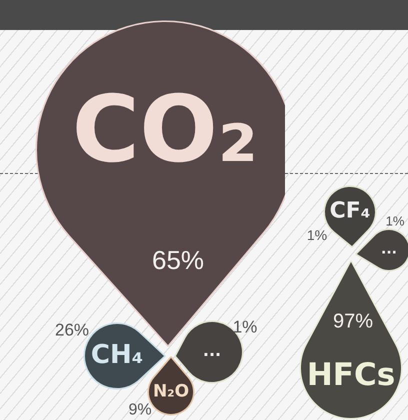  Describe the element at coordinates (140, 409) in the screenshot. I see `data-label: 9%` at that location.